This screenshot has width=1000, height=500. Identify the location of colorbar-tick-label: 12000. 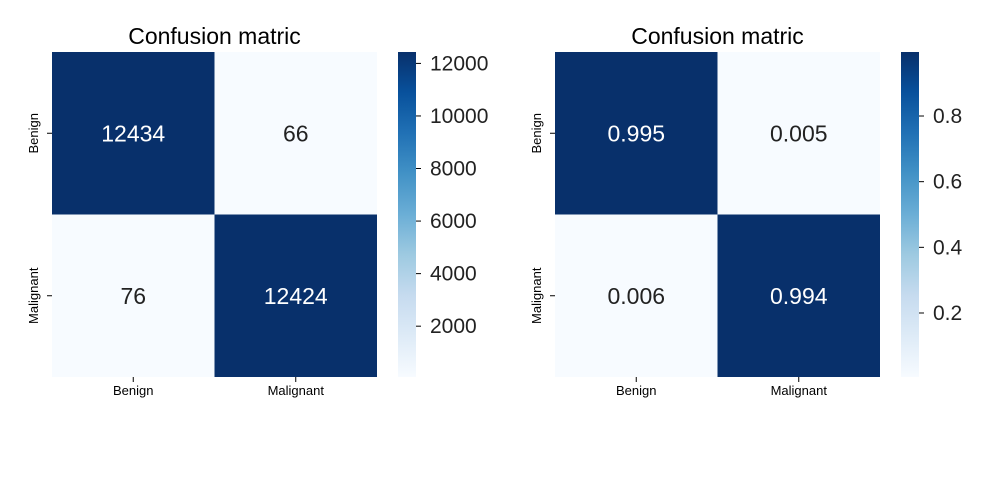
(459, 63).